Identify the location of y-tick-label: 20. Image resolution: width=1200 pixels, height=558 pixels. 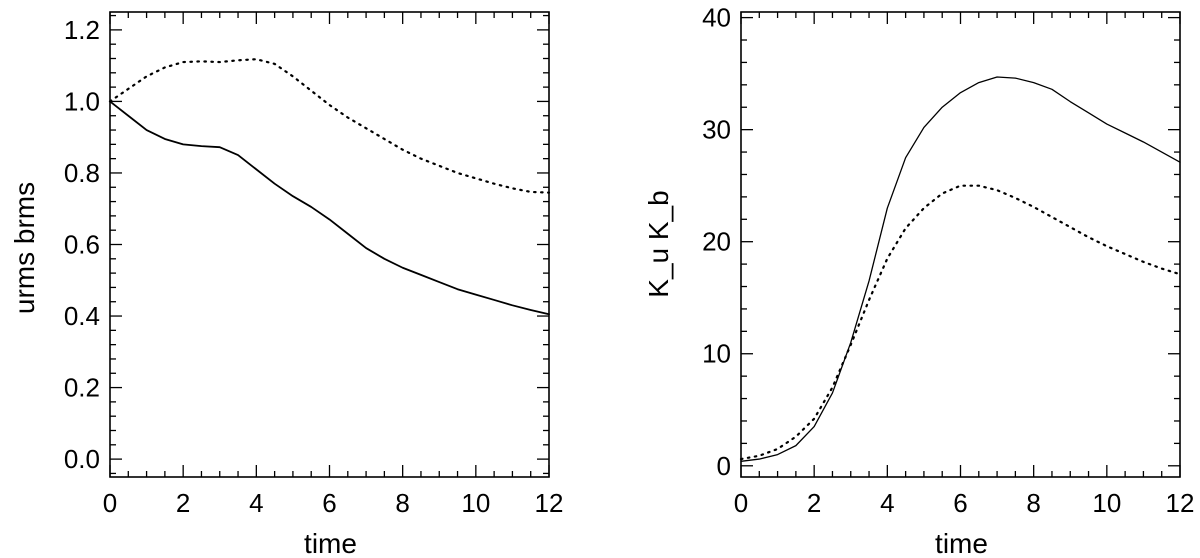
(716, 242).